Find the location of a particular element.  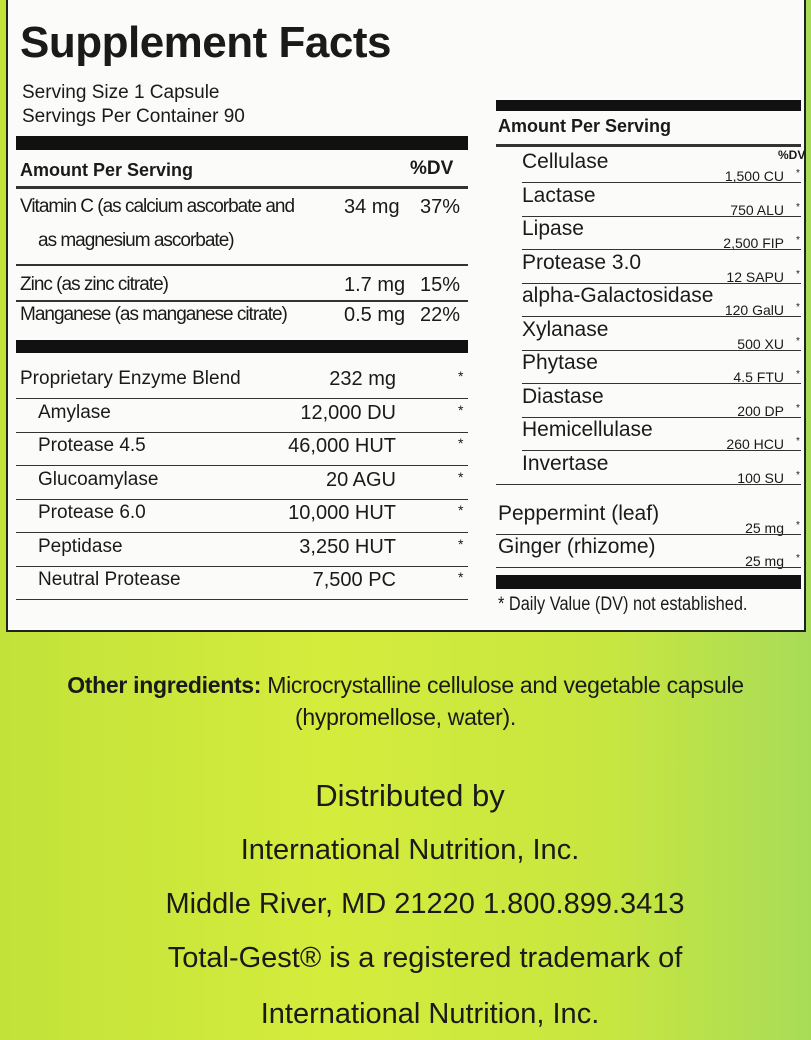

ingredient-amount: 200 DP is located at coordinates (760, 410).